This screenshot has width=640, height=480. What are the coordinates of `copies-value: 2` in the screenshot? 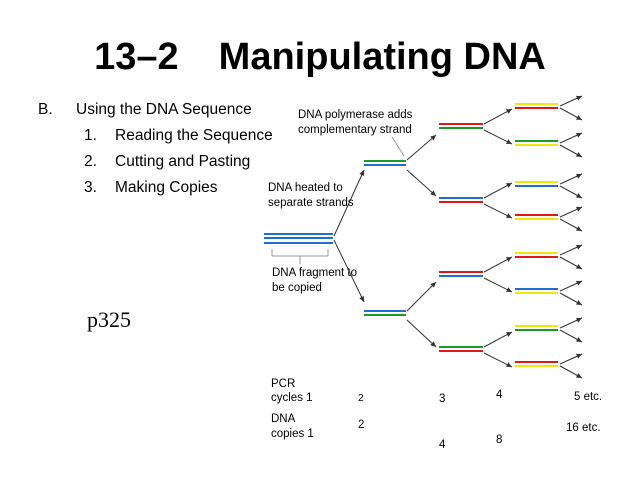 It's located at (361, 425).